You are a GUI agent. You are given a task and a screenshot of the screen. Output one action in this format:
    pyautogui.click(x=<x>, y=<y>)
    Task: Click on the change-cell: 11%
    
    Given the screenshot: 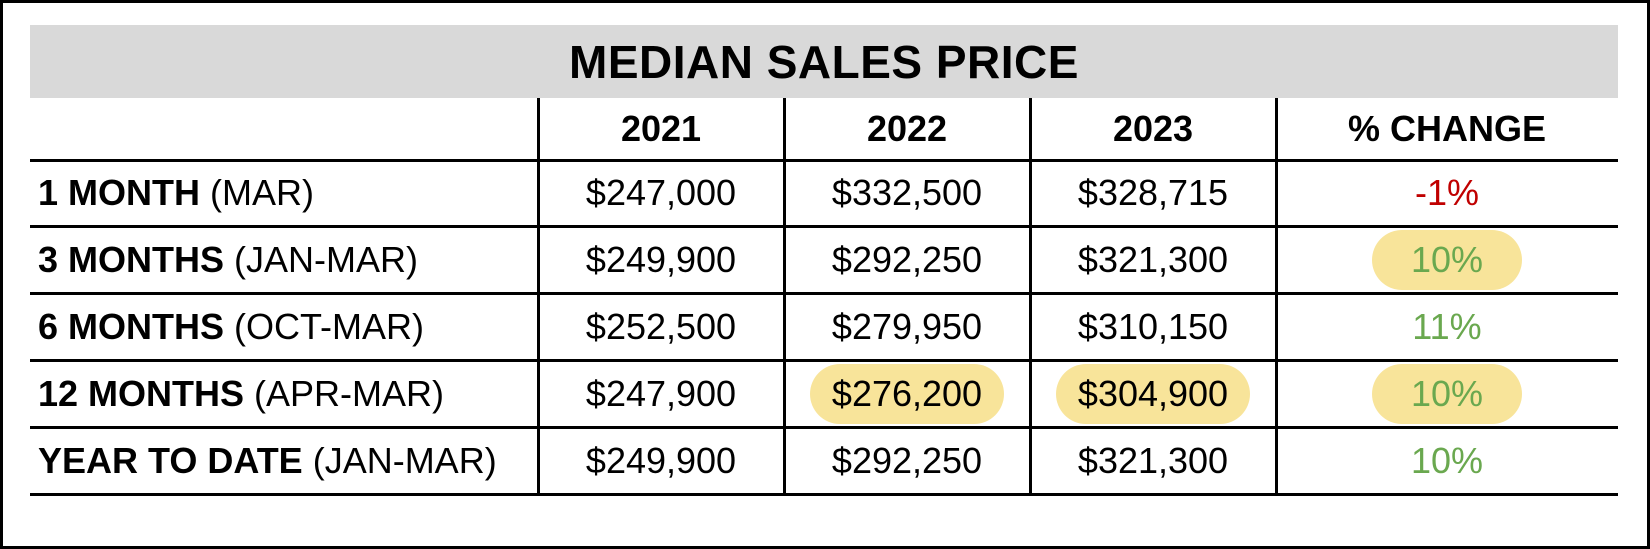 What is the action you would take?
    pyautogui.click(x=1447, y=326)
    